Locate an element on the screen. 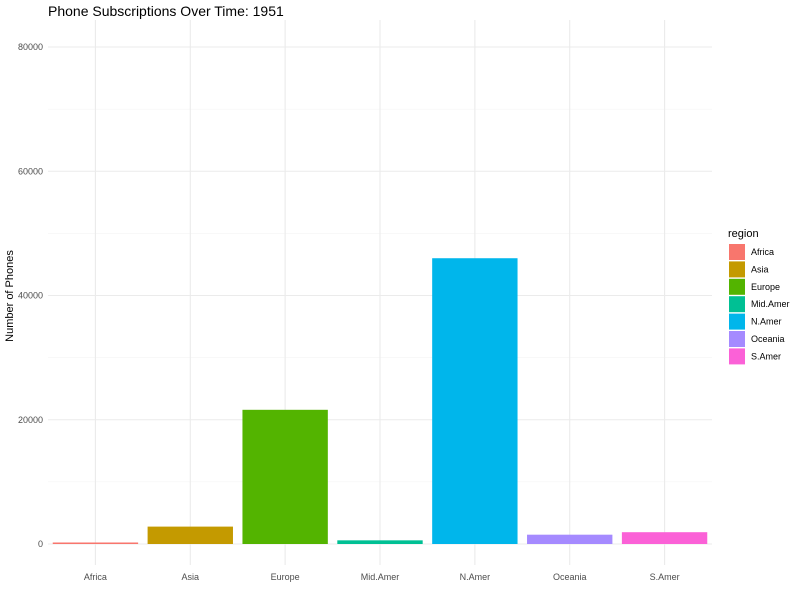  y-tick-label: 0 is located at coordinates (40, 544).